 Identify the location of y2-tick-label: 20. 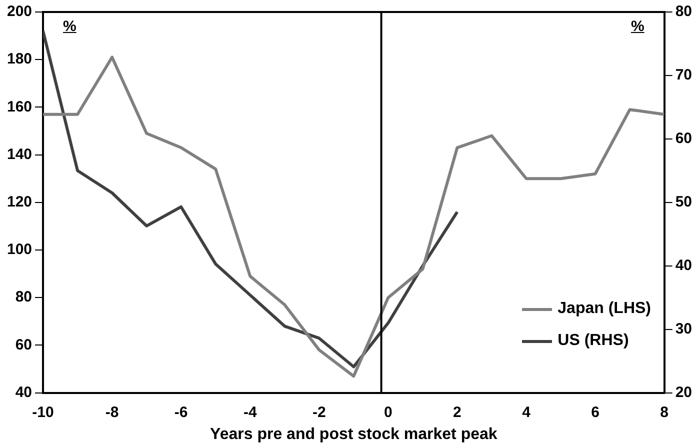
(683, 392).